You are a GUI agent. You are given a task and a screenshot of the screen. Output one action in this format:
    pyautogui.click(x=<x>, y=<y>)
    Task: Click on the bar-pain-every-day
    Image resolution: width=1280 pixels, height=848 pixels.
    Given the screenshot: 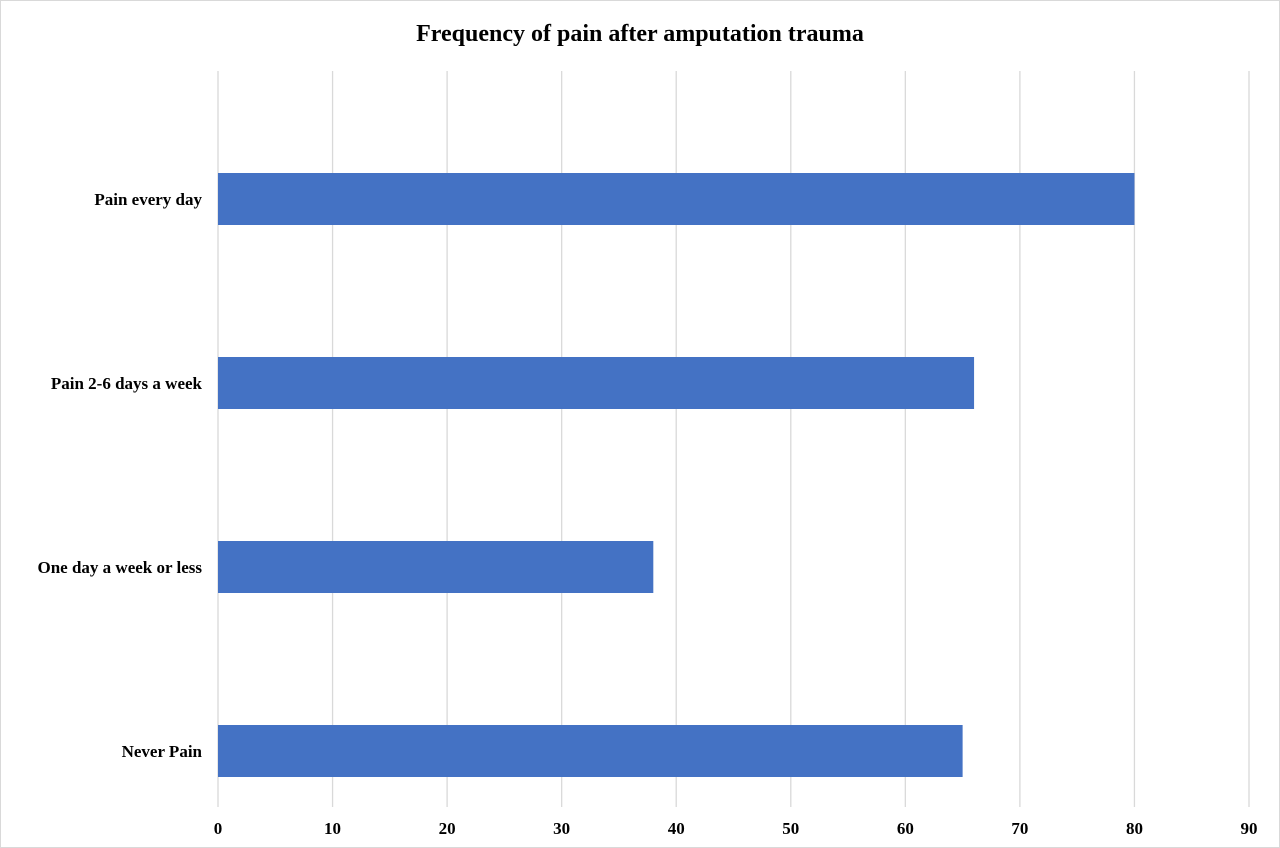 What is the action you would take?
    pyautogui.click(x=676, y=199)
    